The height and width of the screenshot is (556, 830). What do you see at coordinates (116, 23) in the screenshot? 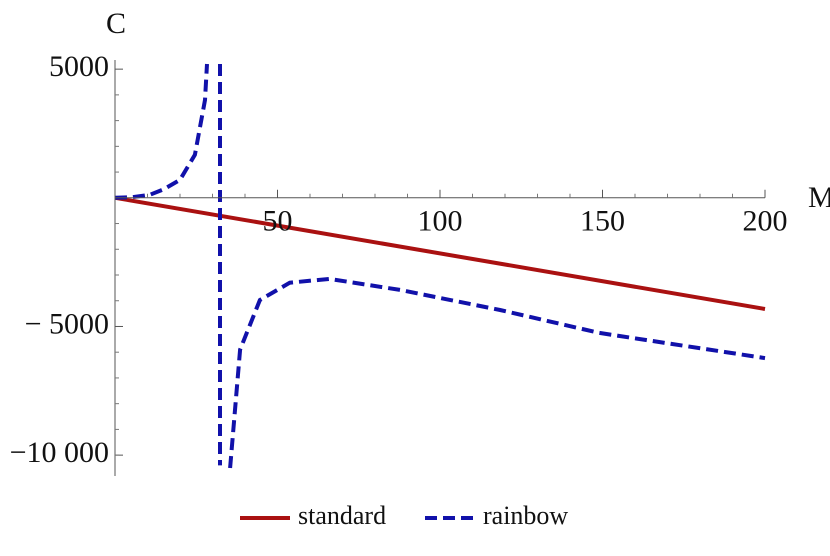
I see `y-axis-label: C` at bounding box center [116, 23].